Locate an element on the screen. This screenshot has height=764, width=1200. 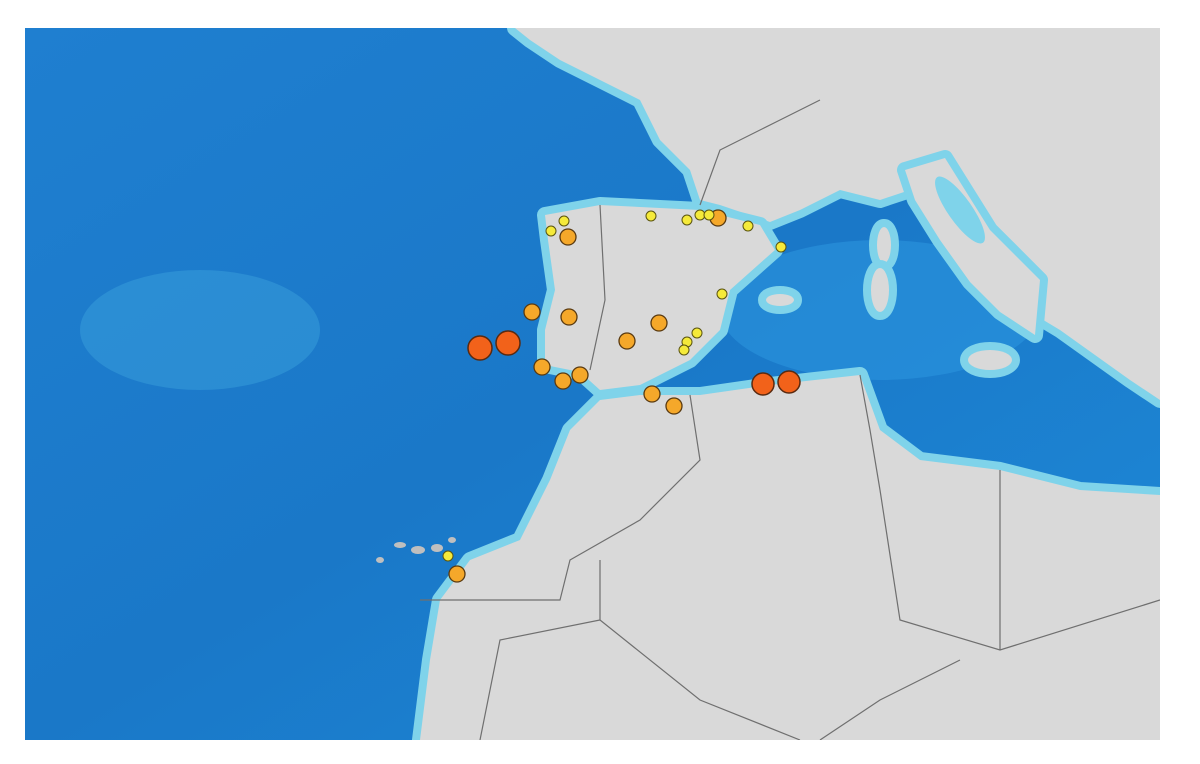
adriatic is located at coordinates (960, 210).